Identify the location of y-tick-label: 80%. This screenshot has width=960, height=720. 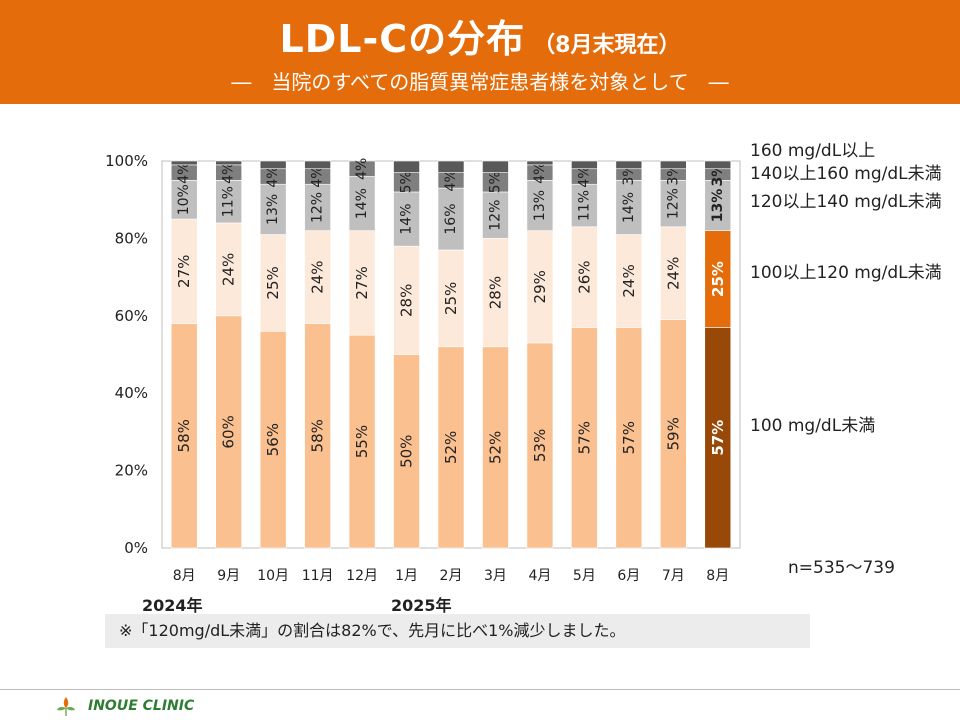
(131, 238).